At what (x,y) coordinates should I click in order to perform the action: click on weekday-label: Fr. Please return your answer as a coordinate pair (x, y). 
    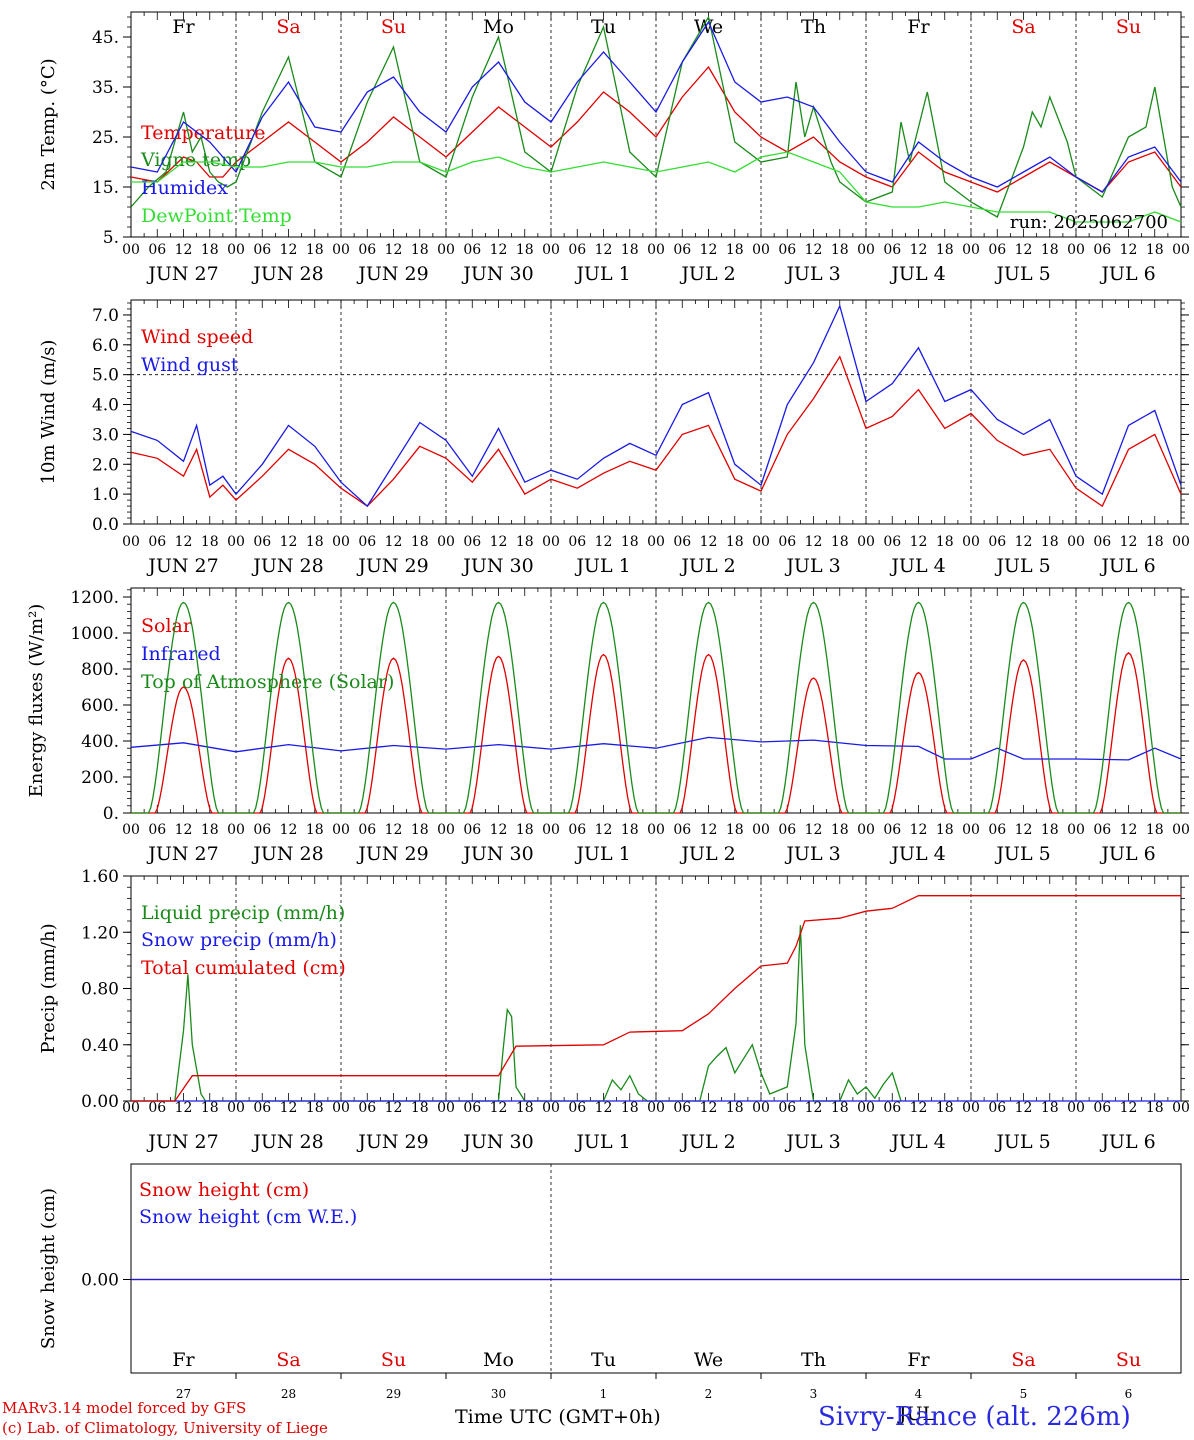
    Looking at the image, I should click on (183, 1360).